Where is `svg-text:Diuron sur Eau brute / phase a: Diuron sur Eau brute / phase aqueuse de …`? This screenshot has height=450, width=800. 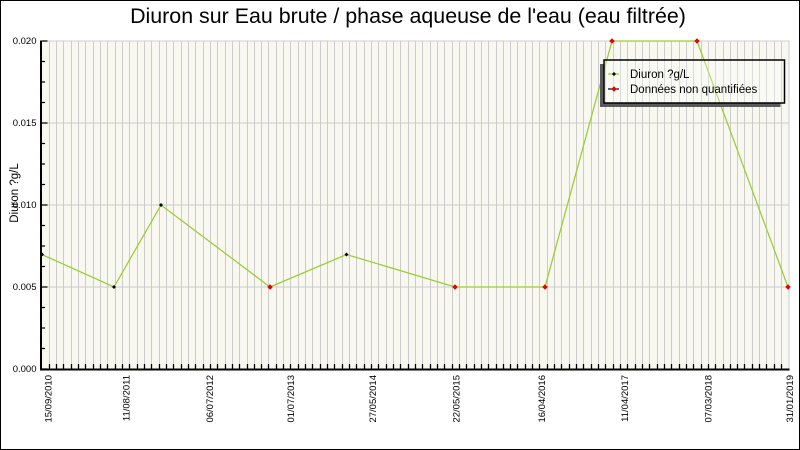
svg-text:Diuron sur Eau brute / phase a: Diuron sur Eau brute / phase aqueuse de … is located at coordinates (408, 16).